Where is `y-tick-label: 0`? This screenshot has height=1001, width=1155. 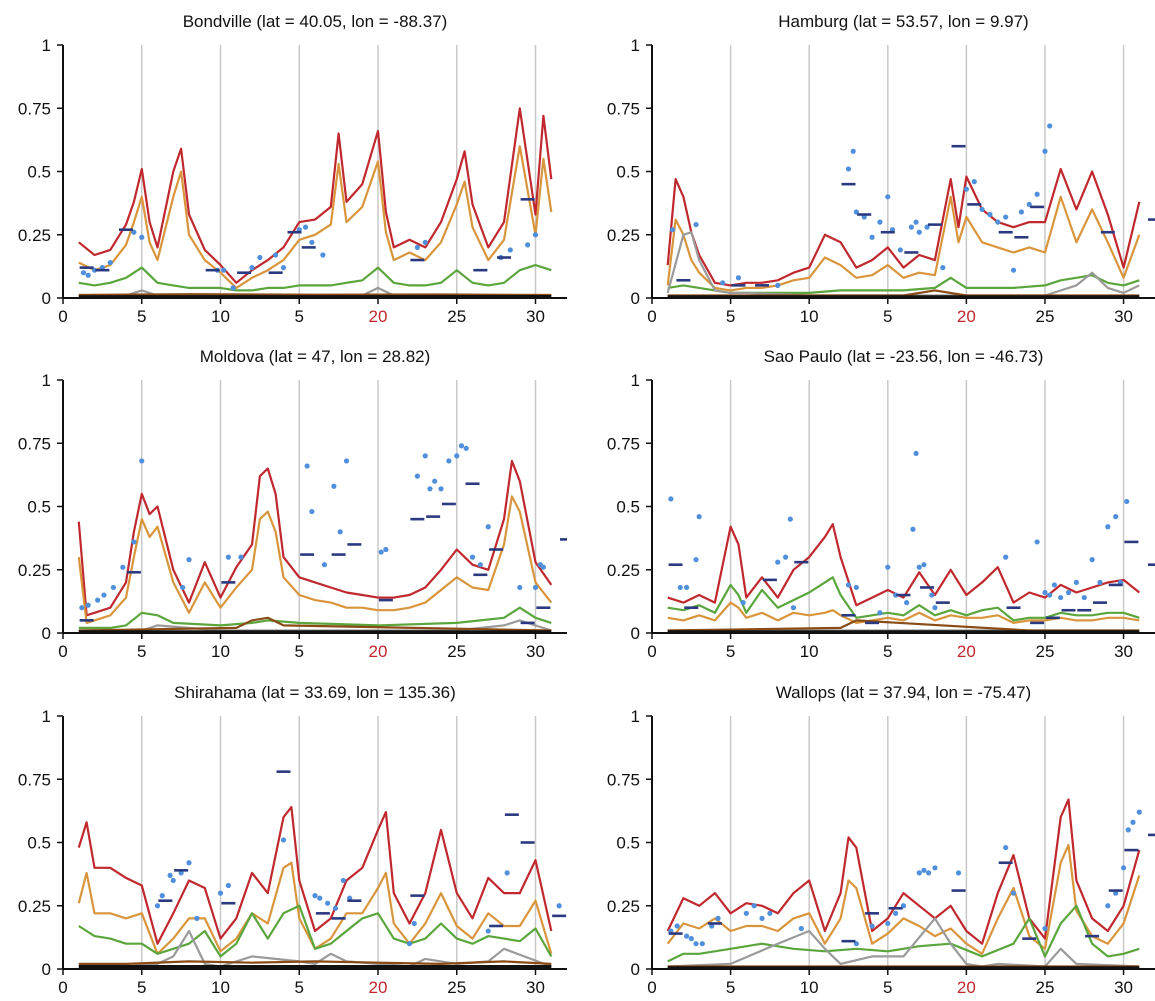
y-tick-label: 0 is located at coordinates (635, 633).